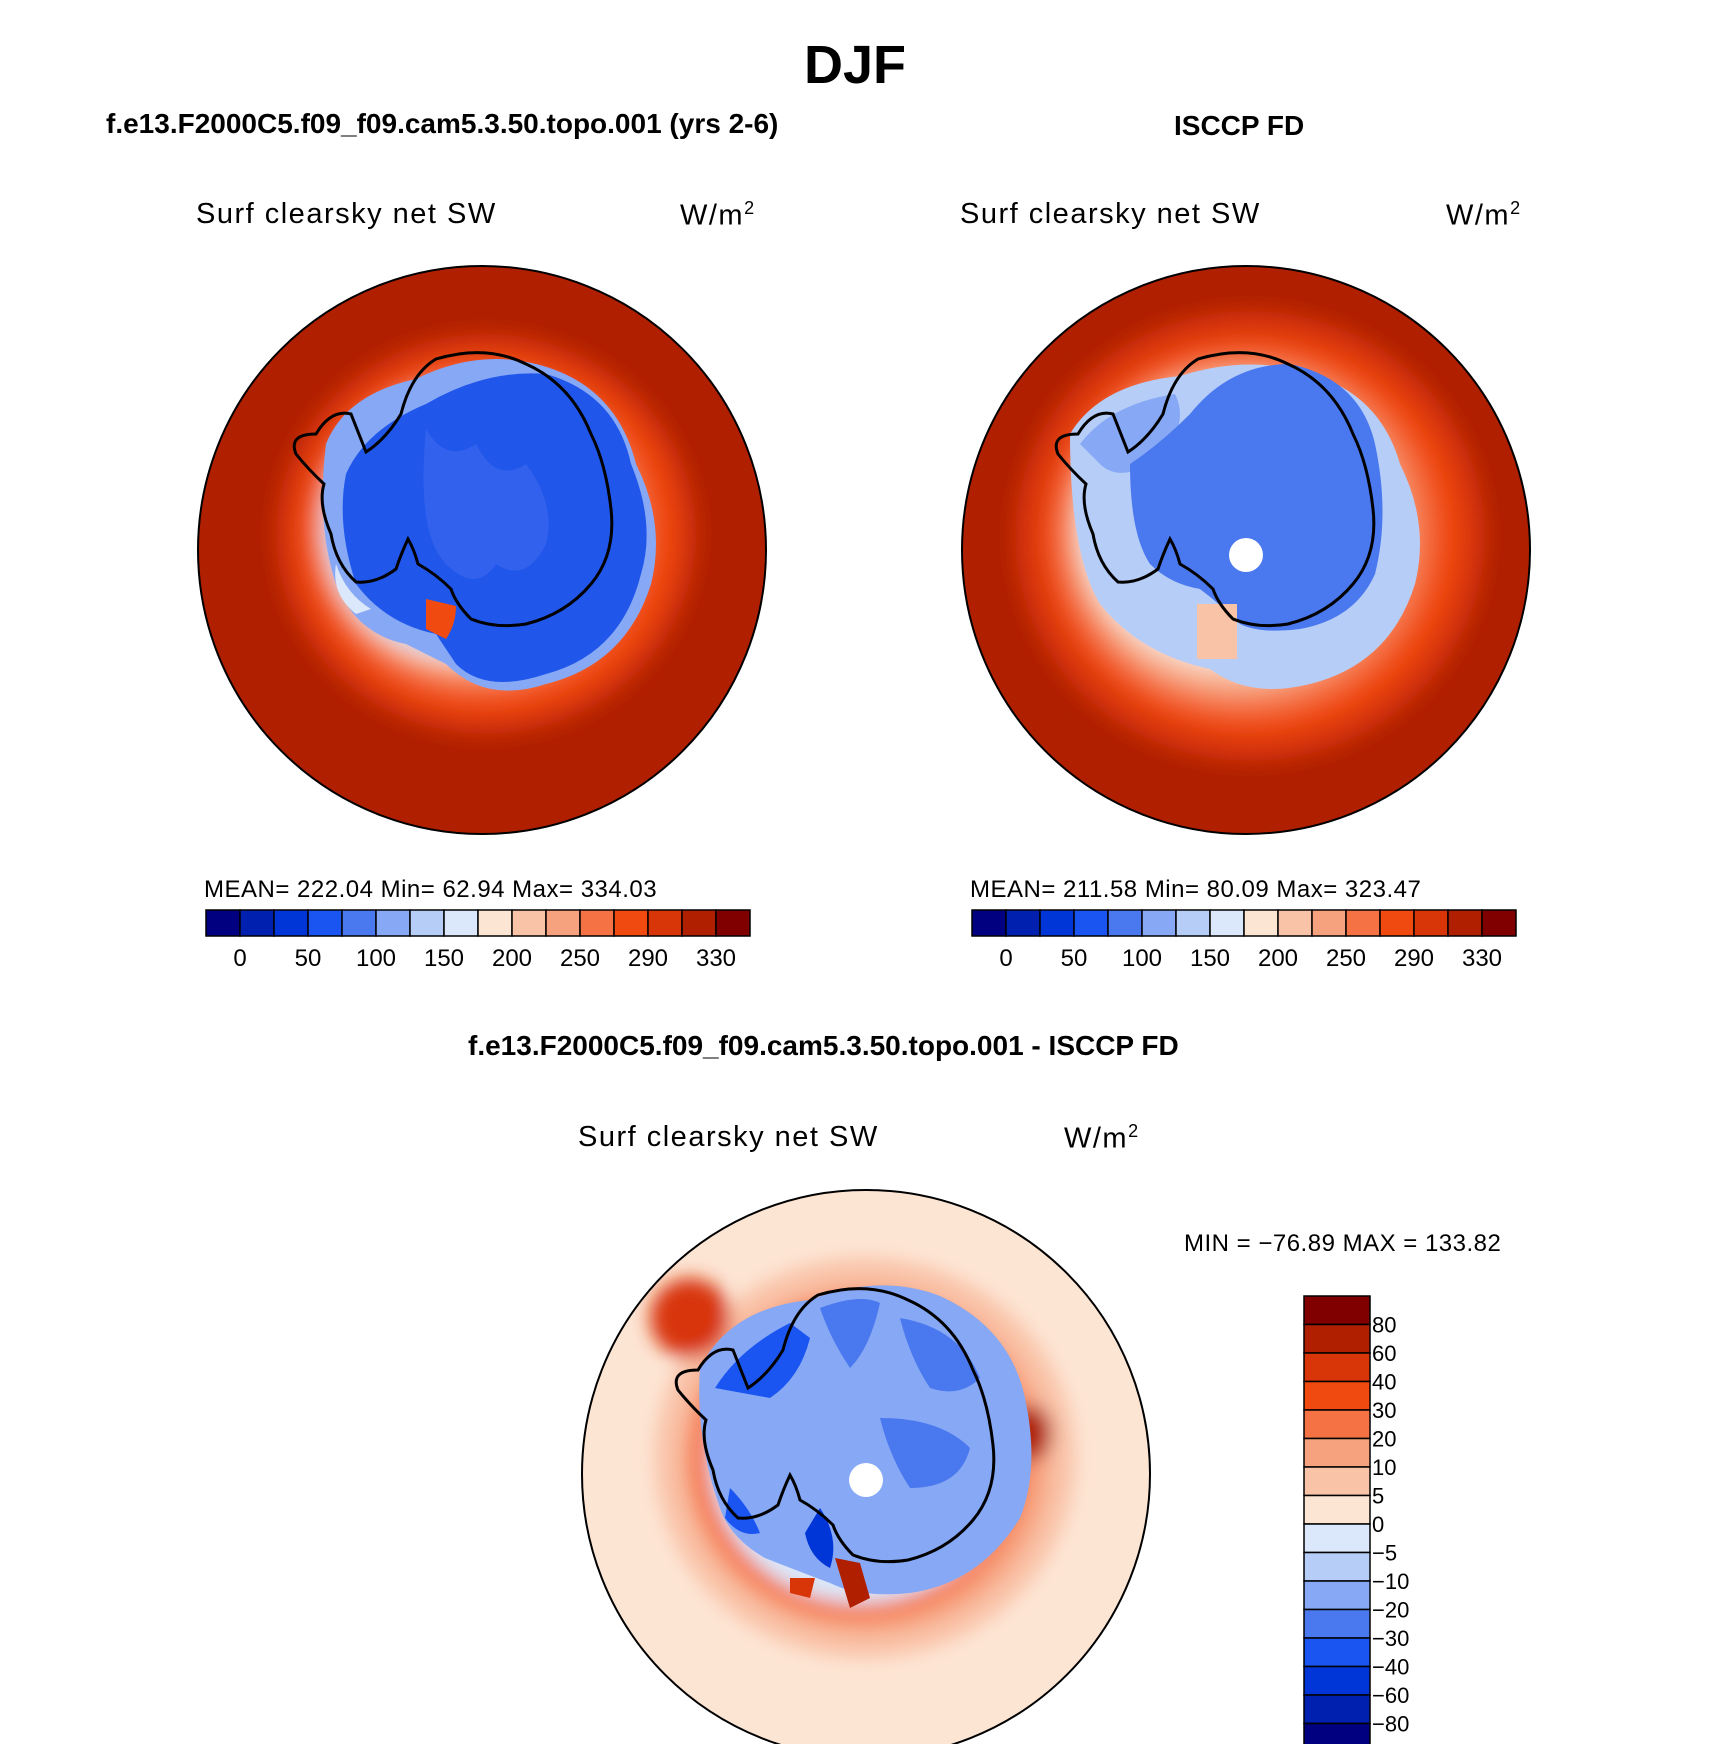  I want to click on panel1-coastline, so click(453, 489).